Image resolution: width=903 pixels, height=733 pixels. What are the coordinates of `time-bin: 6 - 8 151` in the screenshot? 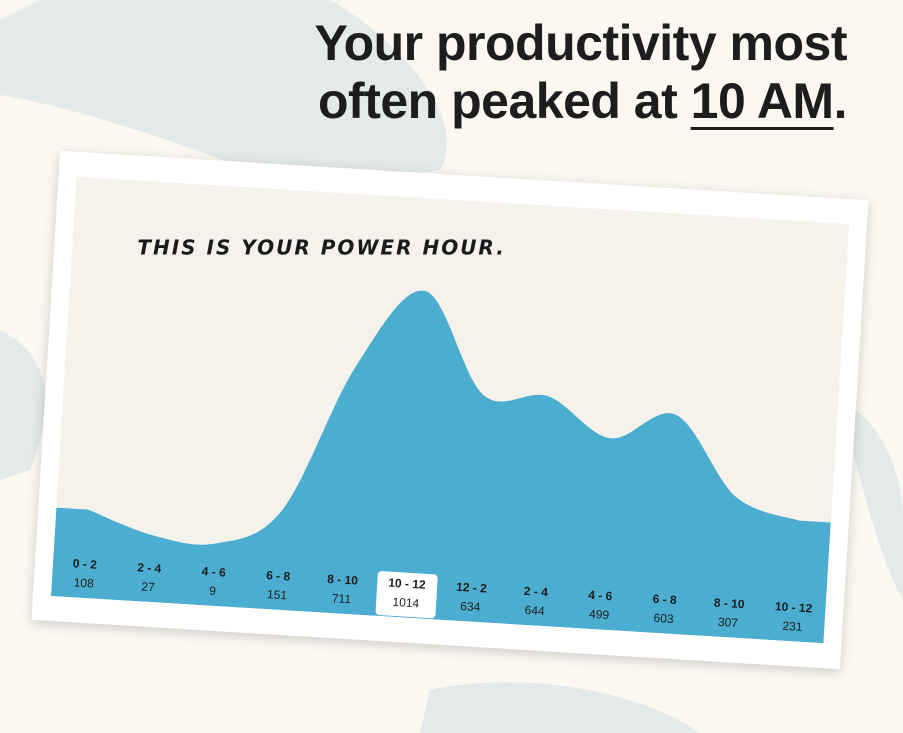 It's located at (277, 587).